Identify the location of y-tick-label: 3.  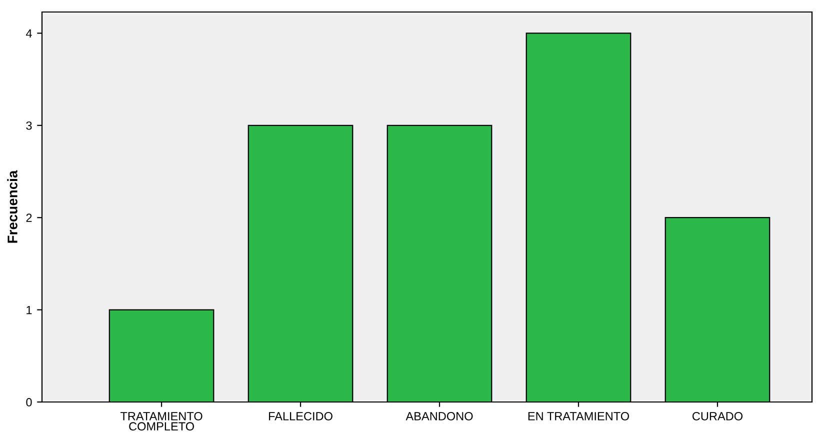
(29, 125).